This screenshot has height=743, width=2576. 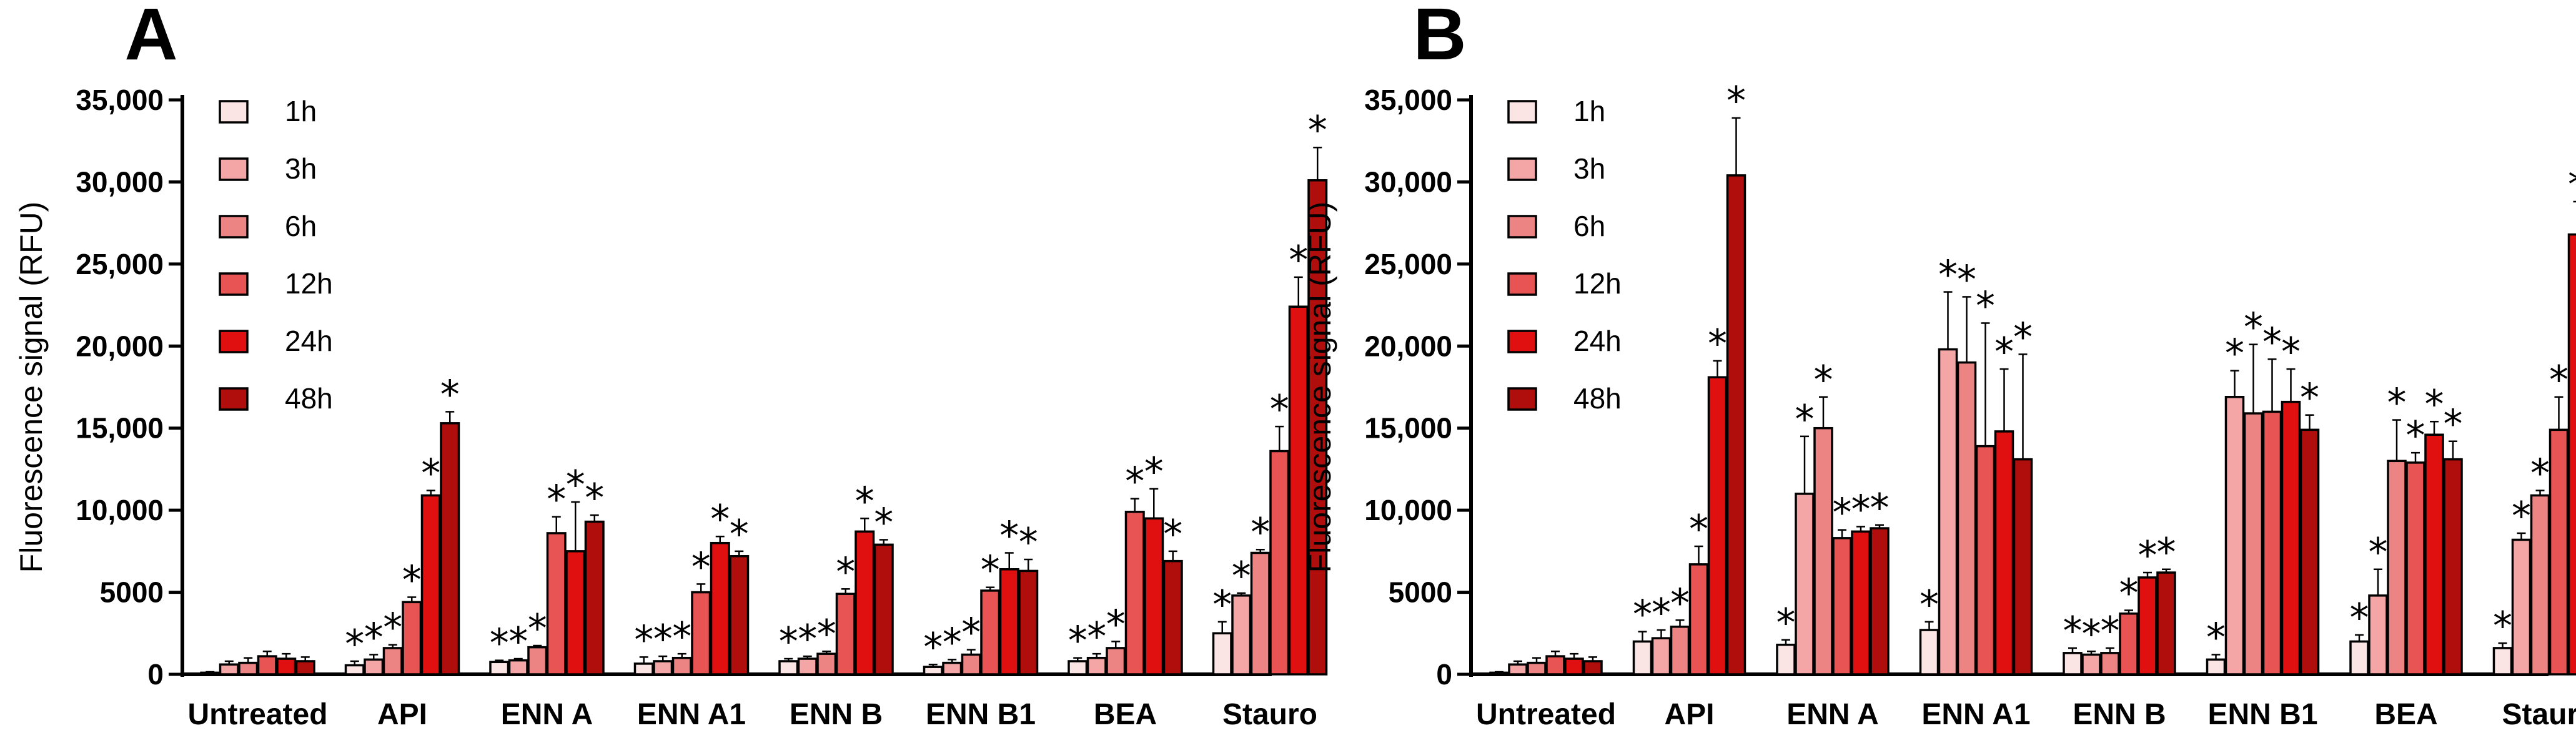 What do you see at coordinates (1597, 283) in the screenshot?
I see `legend-label: 12h` at bounding box center [1597, 283].